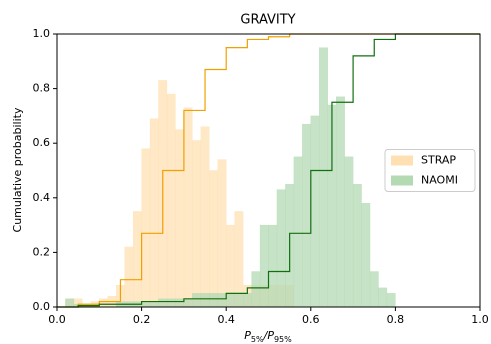 The image size is (491, 344). I want to click on x-label-part: /P, so click(269, 335).